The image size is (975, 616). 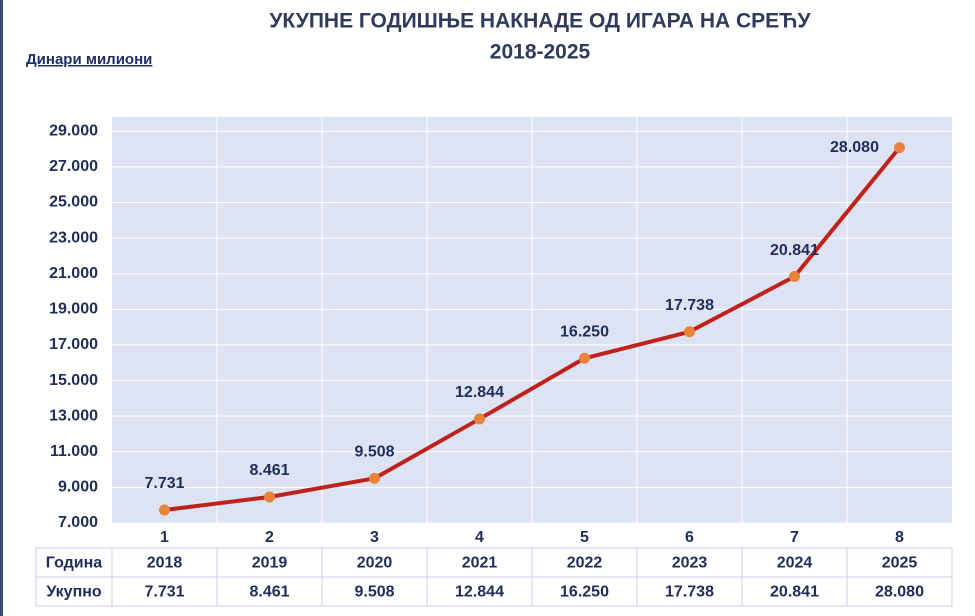 I want to click on y-tick-label: 19.000, so click(x=73, y=309).